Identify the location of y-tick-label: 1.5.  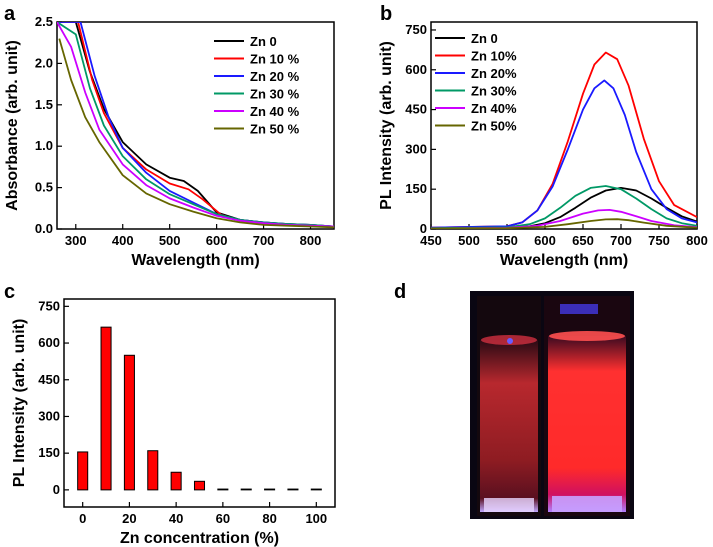
(44, 104).